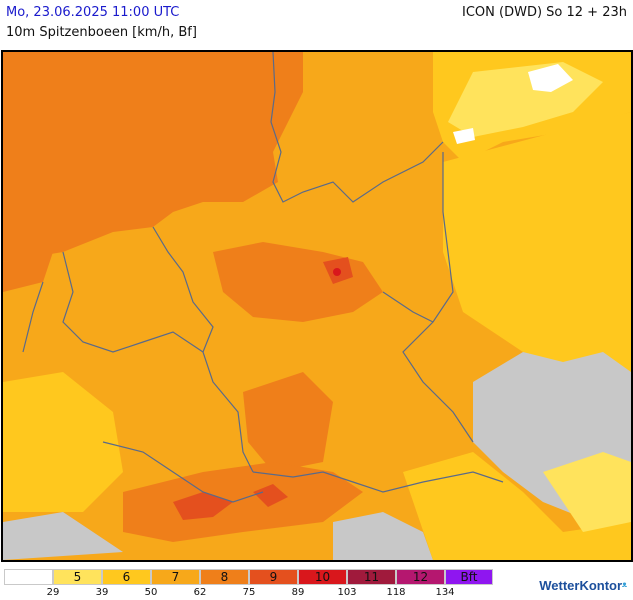 Image resolution: width=633 pixels, height=600 pixels. What do you see at coordinates (322, 577) in the screenshot?
I see `legend-cell-10: 10` at bounding box center [322, 577].